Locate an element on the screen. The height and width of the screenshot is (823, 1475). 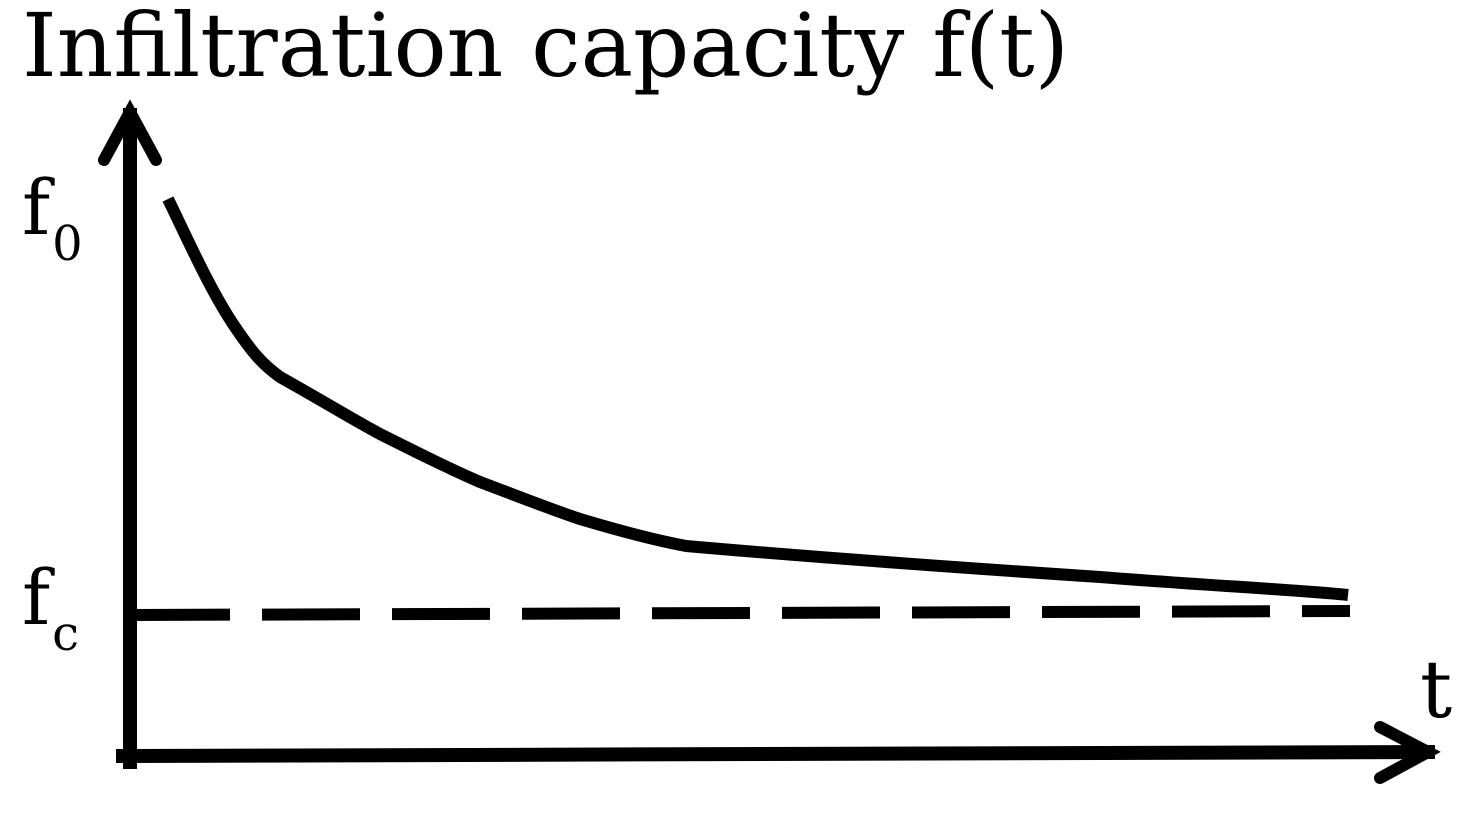
f0-subscript: 0 is located at coordinates (67, 244).